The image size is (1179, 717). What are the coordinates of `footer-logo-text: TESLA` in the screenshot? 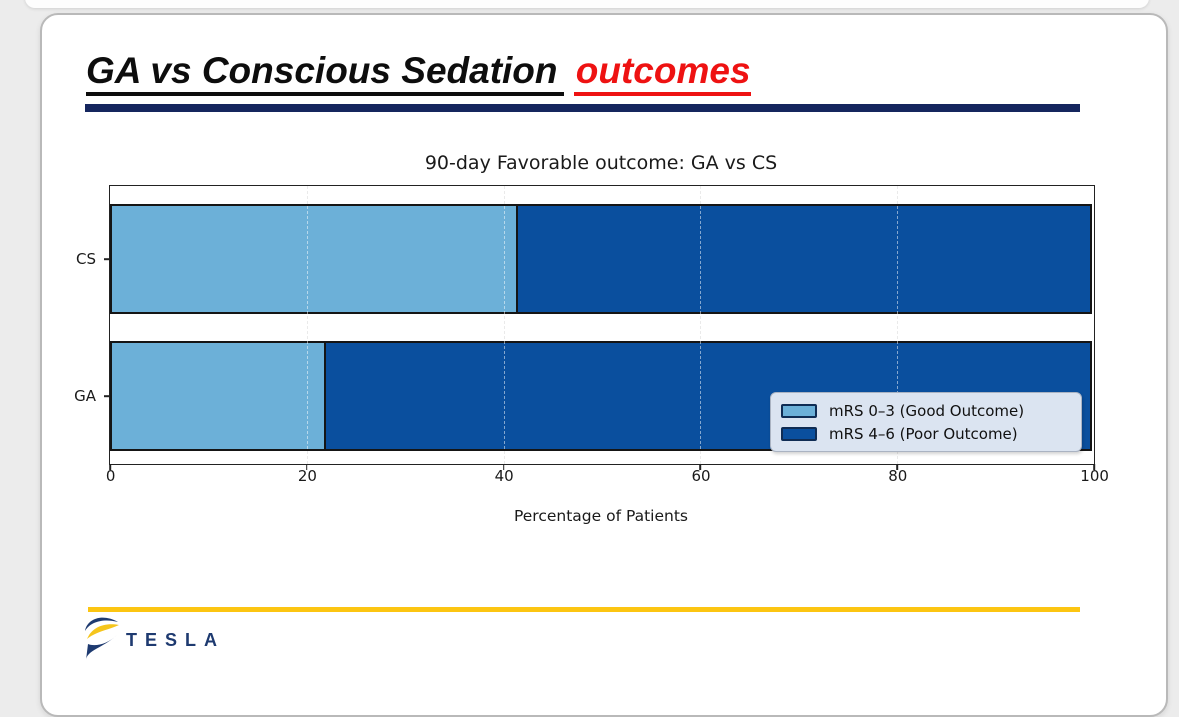 It's located at (176, 639).